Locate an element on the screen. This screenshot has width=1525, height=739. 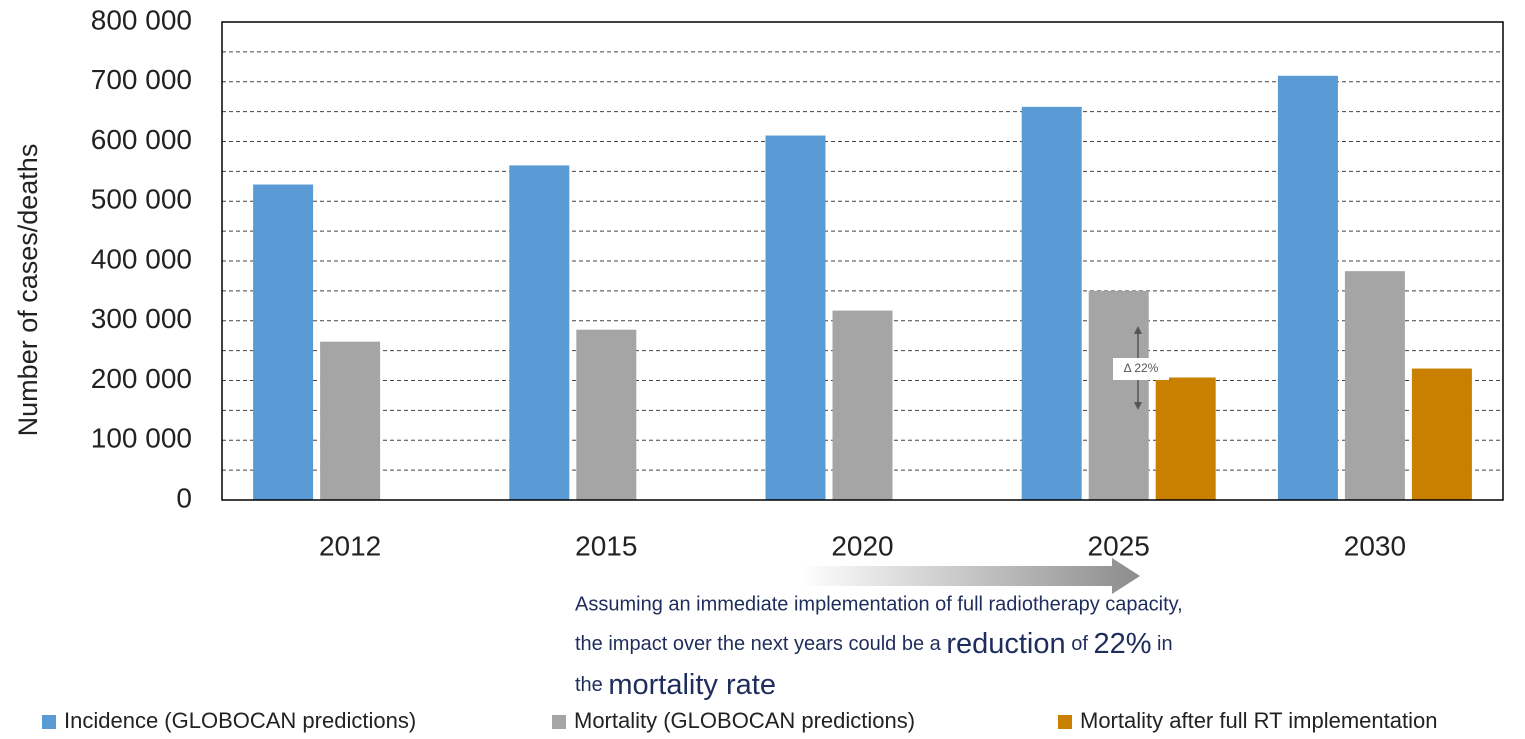
annotation-part: in is located at coordinates (1161, 644).